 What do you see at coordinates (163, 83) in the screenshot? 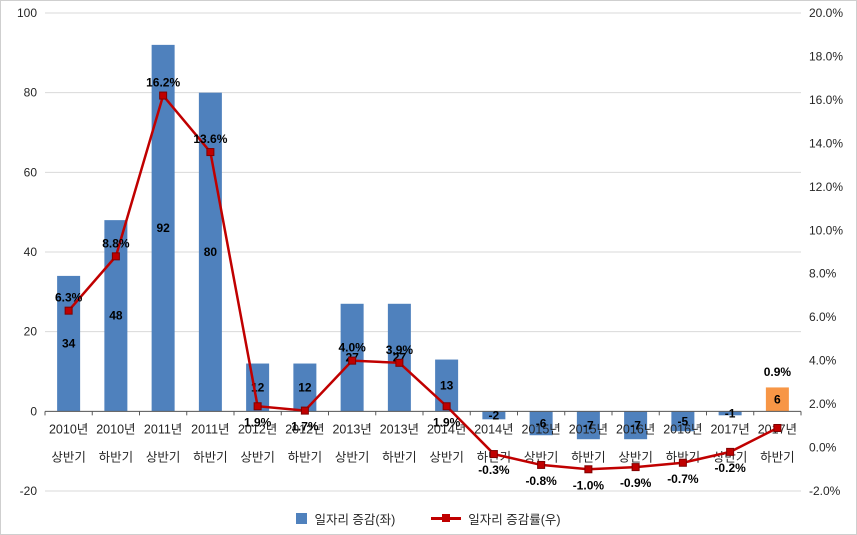
I see `line-value-label: 16.2%` at bounding box center [163, 83].